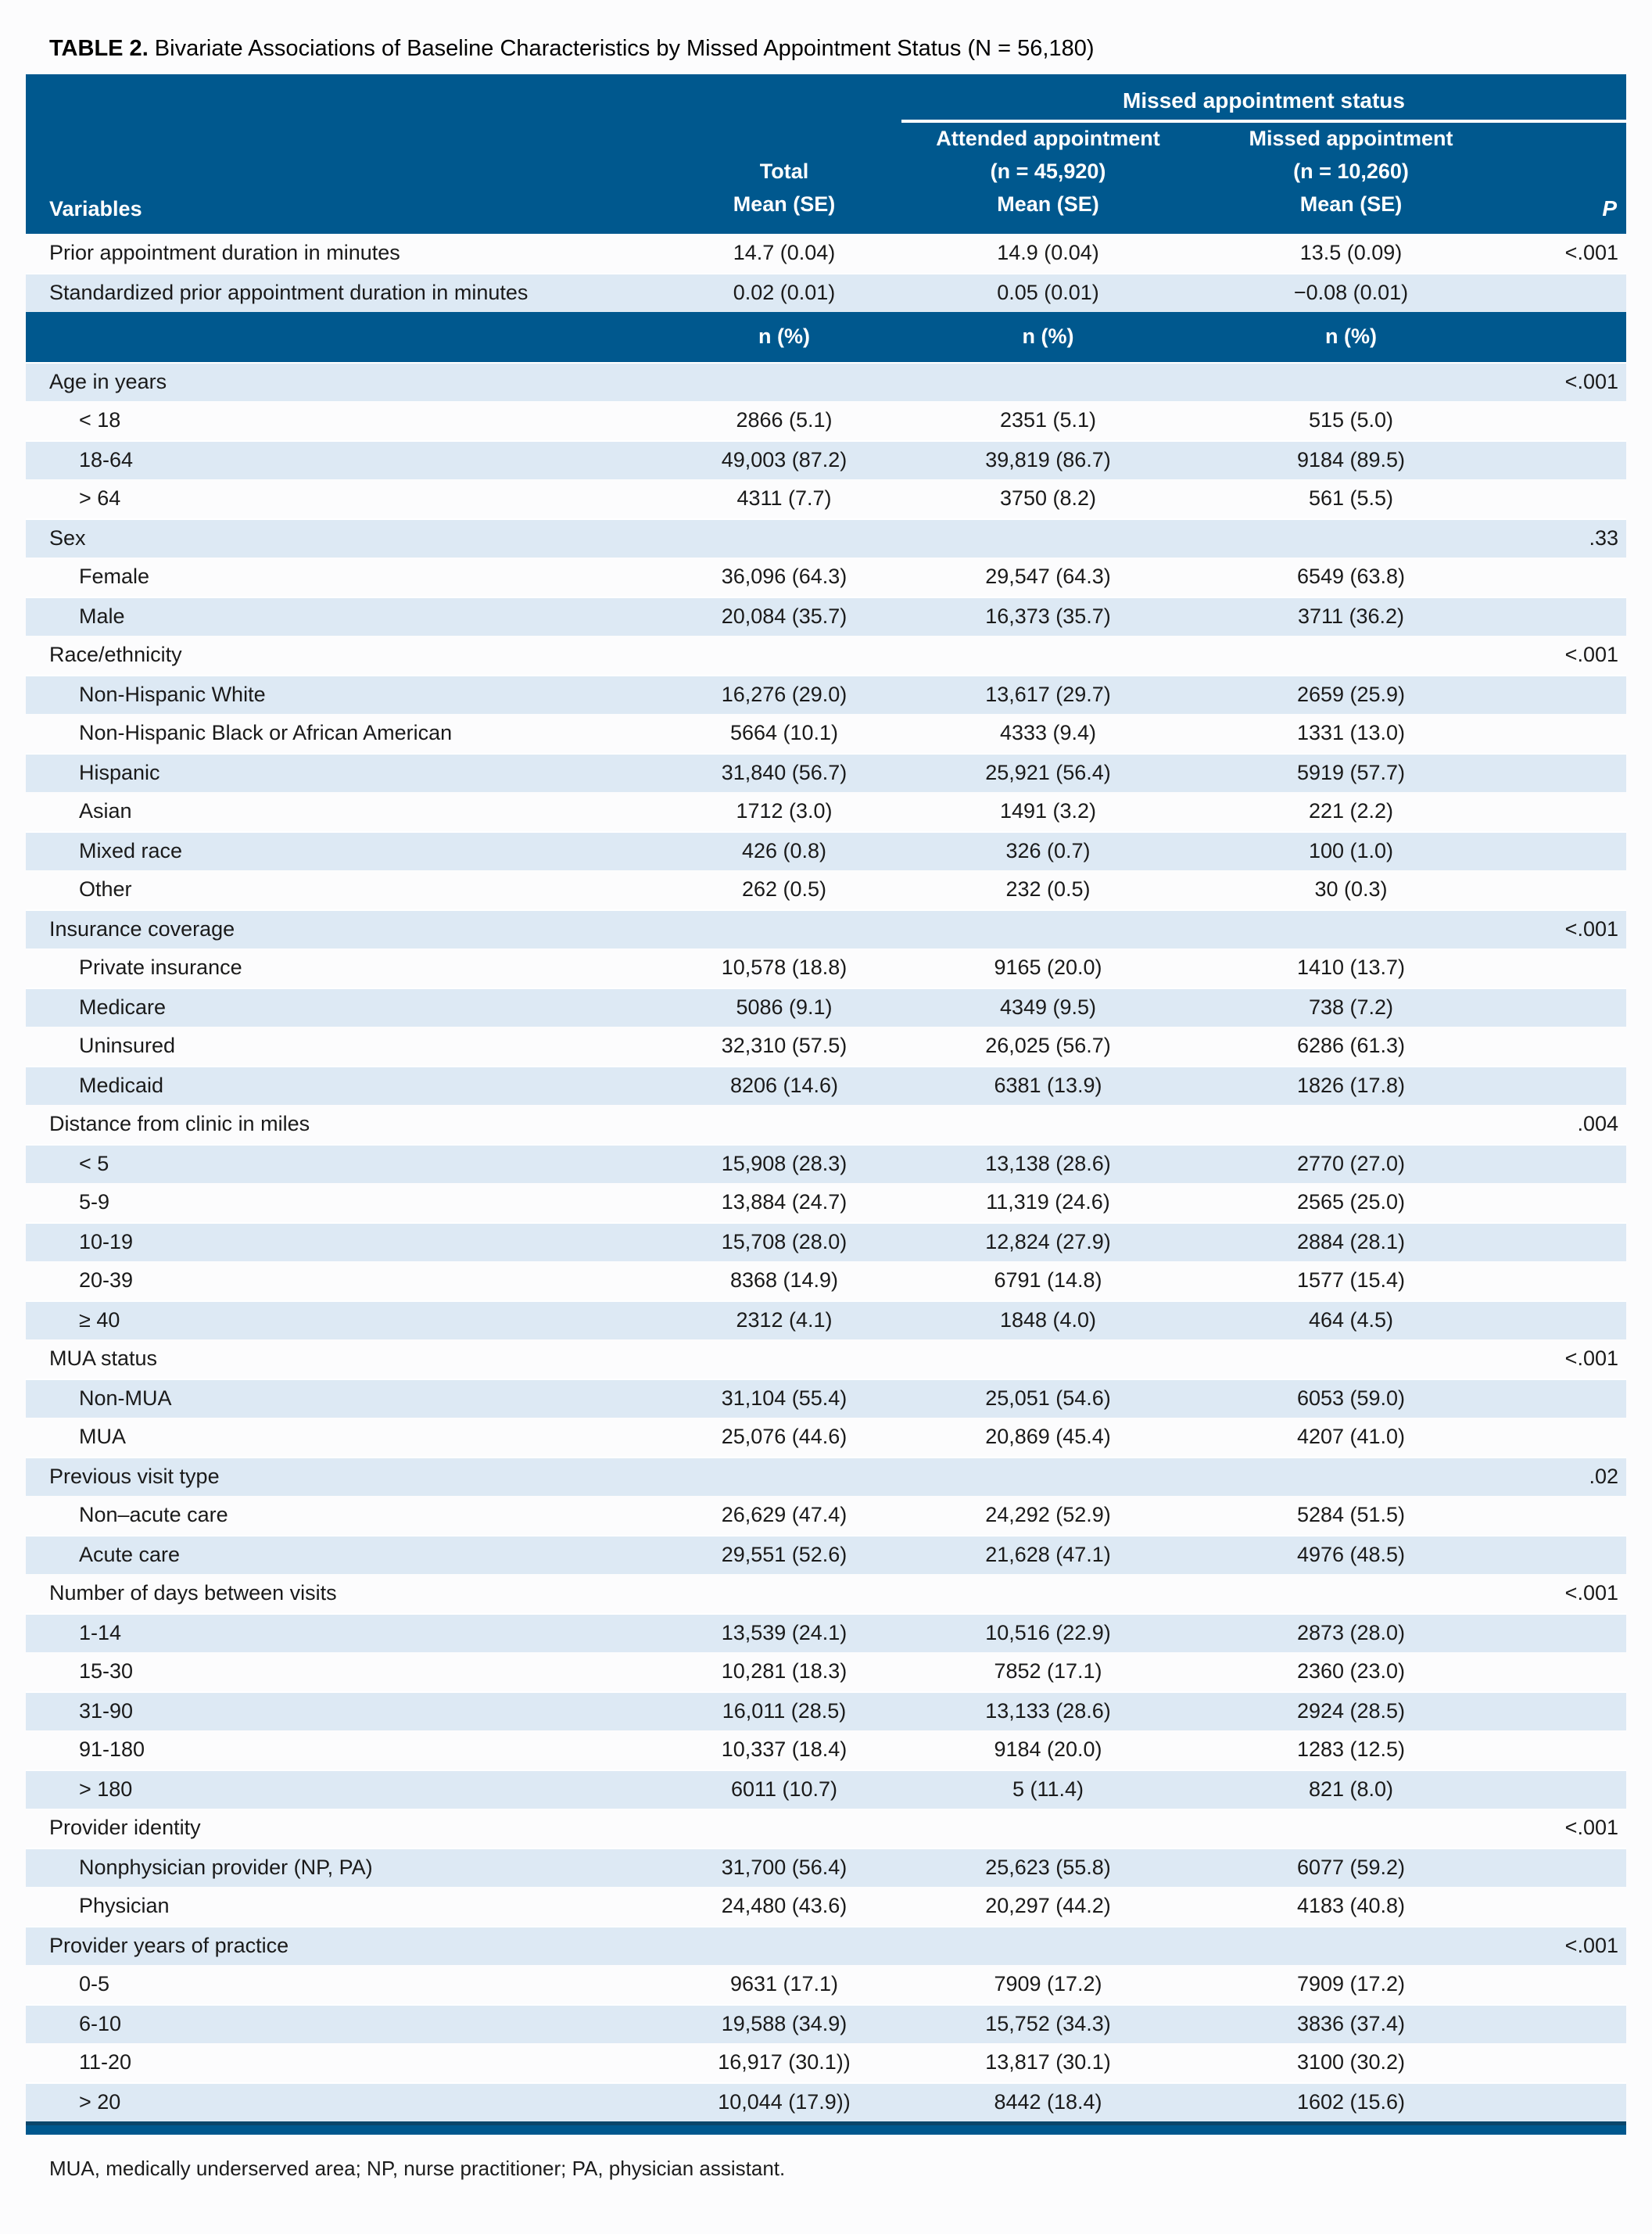 This screenshot has height=2234, width=1652. Describe the element at coordinates (346, 2023) in the screenshot. I see `row-label-cell: 6-10` at that location.